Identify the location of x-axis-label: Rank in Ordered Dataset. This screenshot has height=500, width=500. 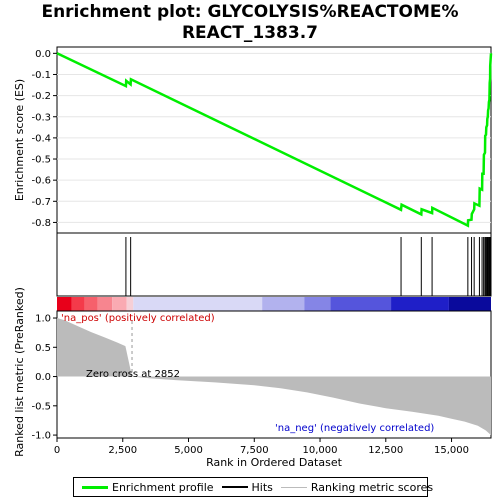
(274, 462).